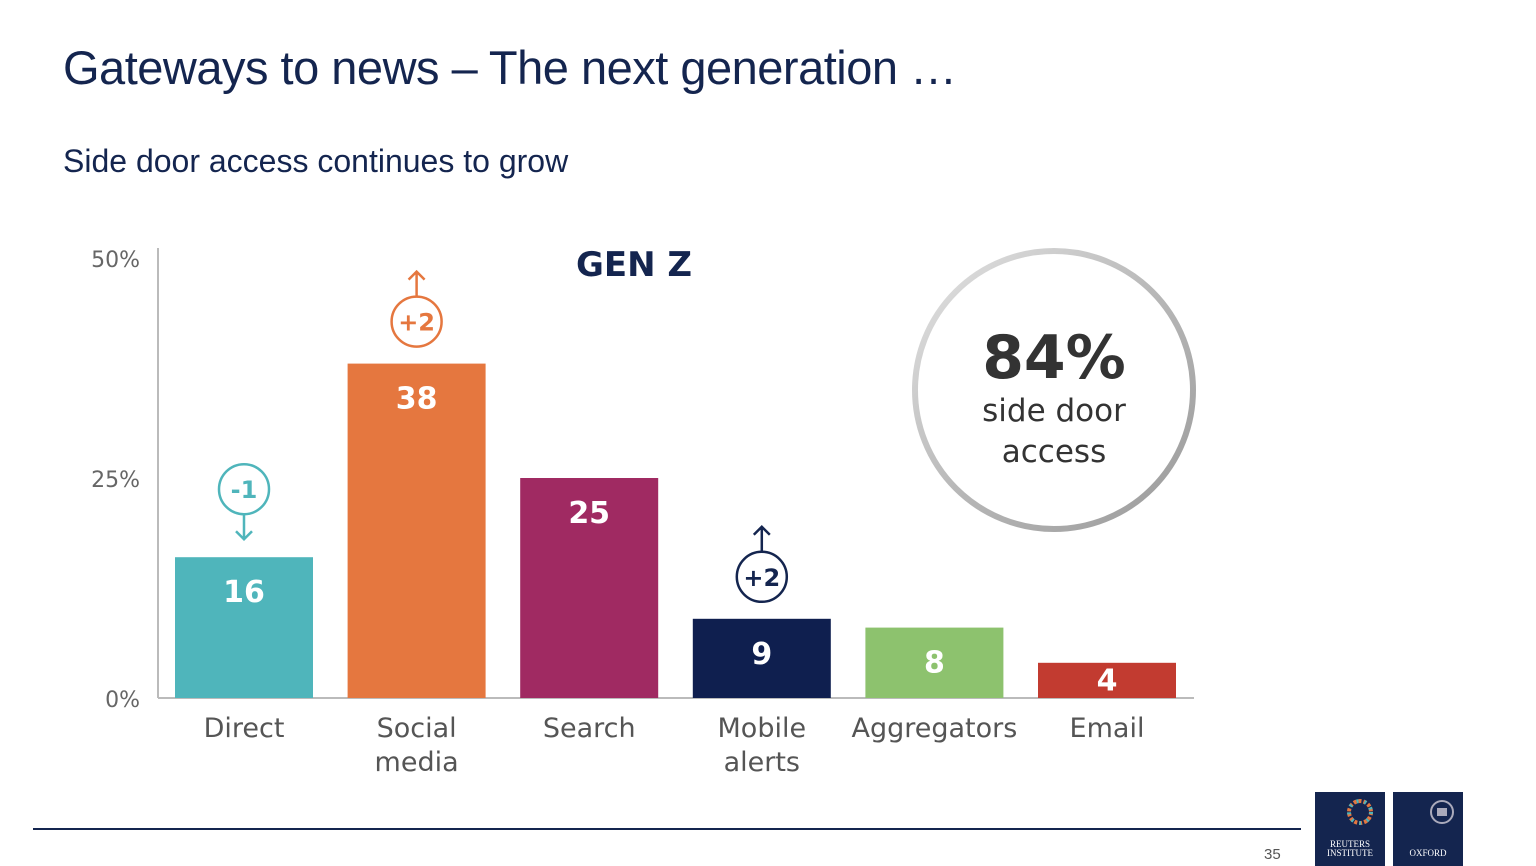  Describe the element at coordinates (416, 530) in the screenshot. I see `bar-social-media` at that location.